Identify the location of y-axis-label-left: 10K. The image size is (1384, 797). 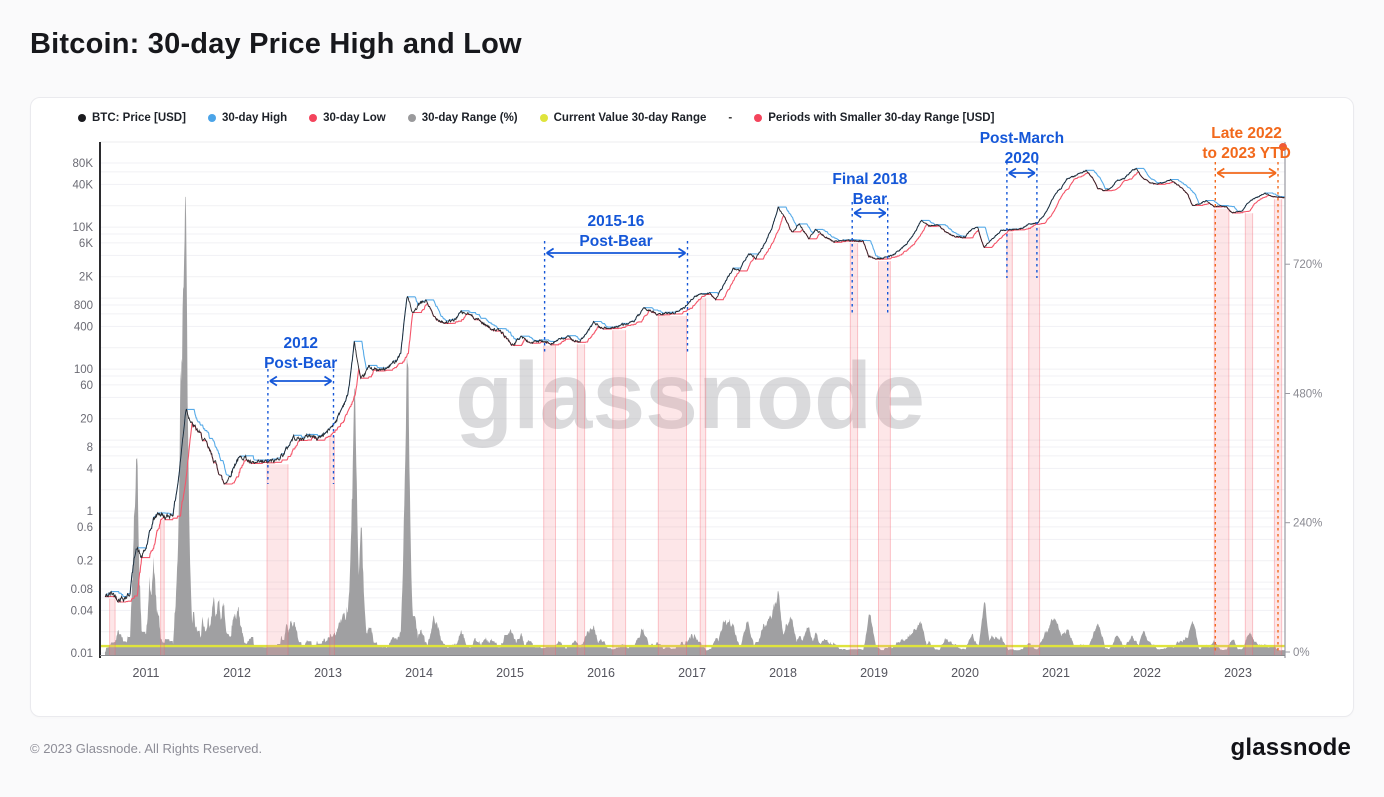
(83, 228).